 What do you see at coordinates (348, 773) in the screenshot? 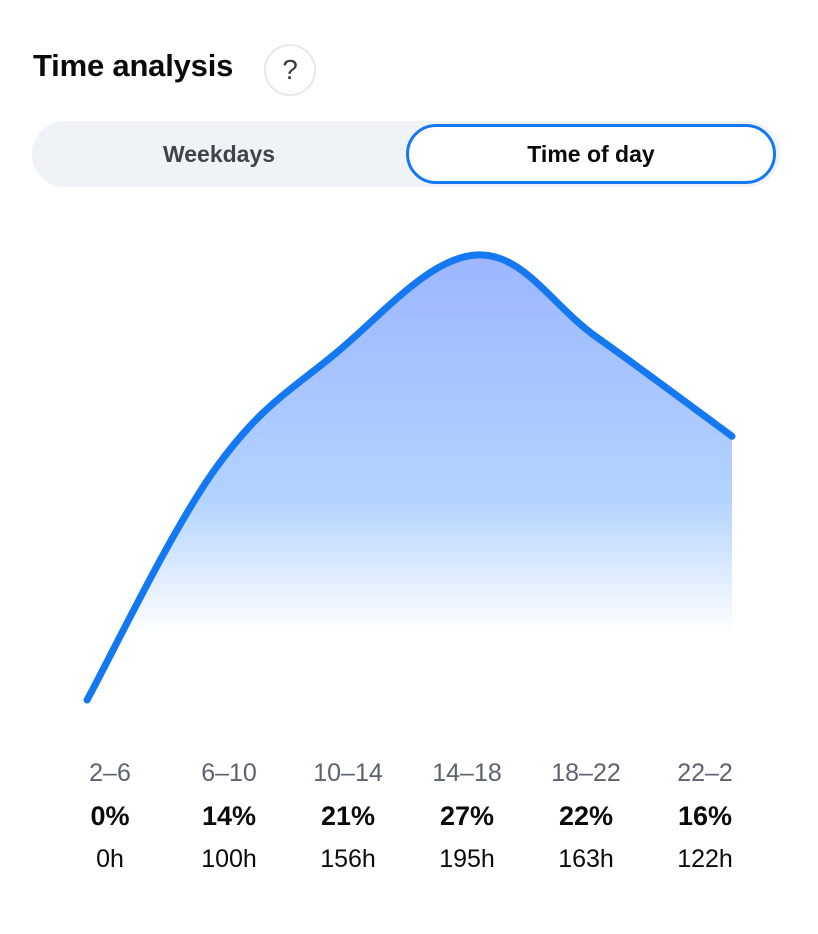
I see `time-bucket-range: 10–14` at bounding box center [348, 773].